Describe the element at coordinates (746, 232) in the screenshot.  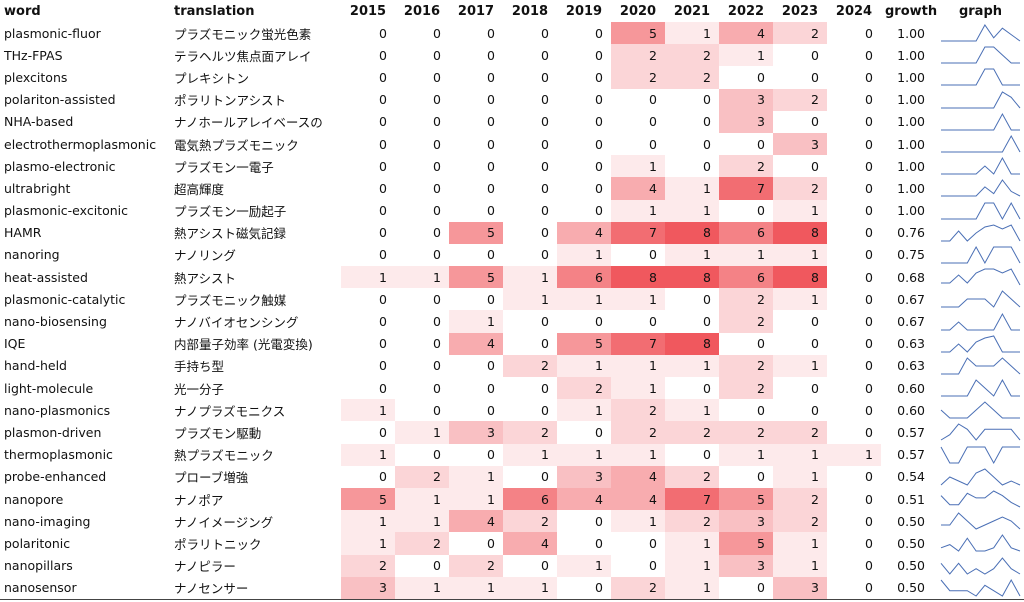
I see `count-cell: 6` at that location.